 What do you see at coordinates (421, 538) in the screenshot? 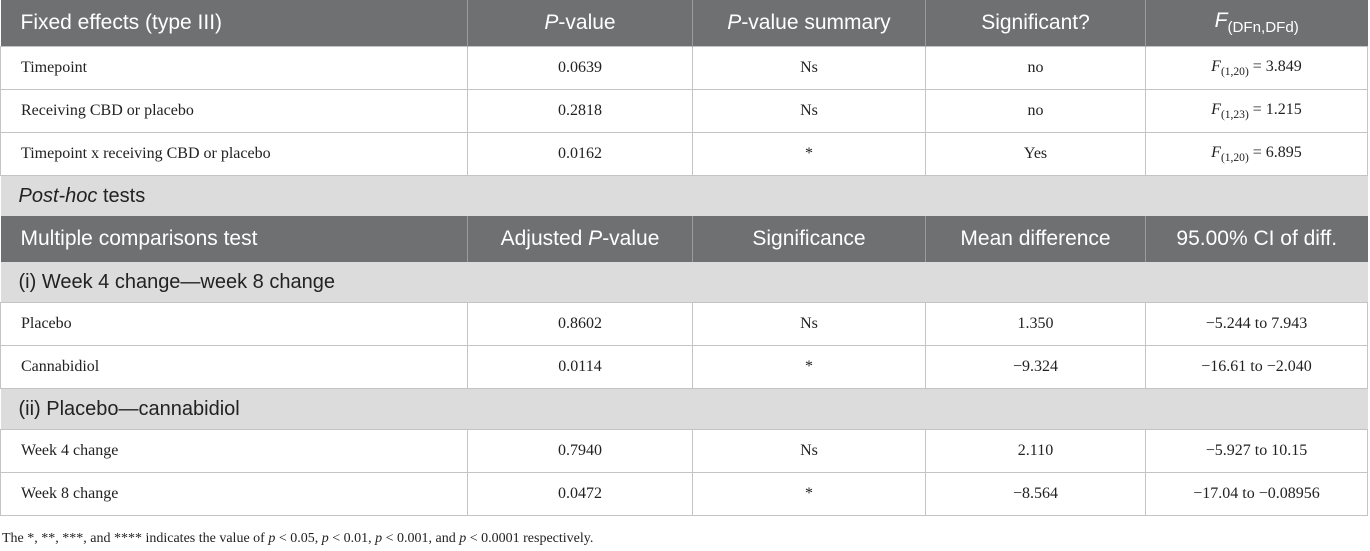
I see `text: < 0.001, and` at bounding box center [421, 538].